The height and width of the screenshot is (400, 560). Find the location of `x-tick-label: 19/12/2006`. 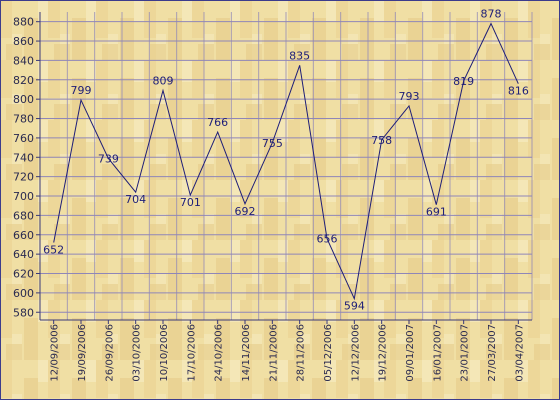

x-tick-label: 19/12/2006 is located at coordinates (383, 353).